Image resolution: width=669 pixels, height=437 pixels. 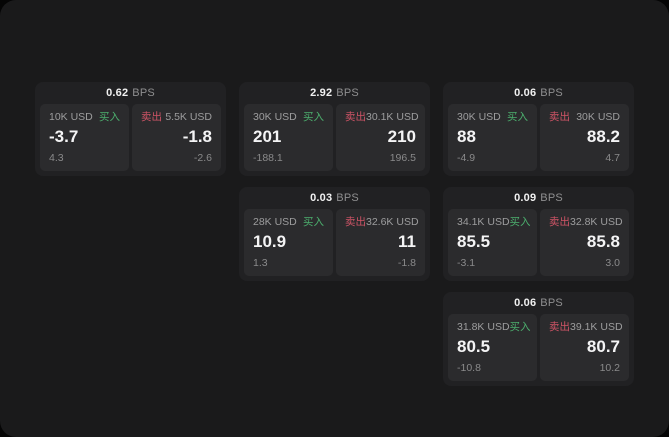 I want to click on buy-panel-header: 34.1K USD 买入, so click(x=494, y=222).